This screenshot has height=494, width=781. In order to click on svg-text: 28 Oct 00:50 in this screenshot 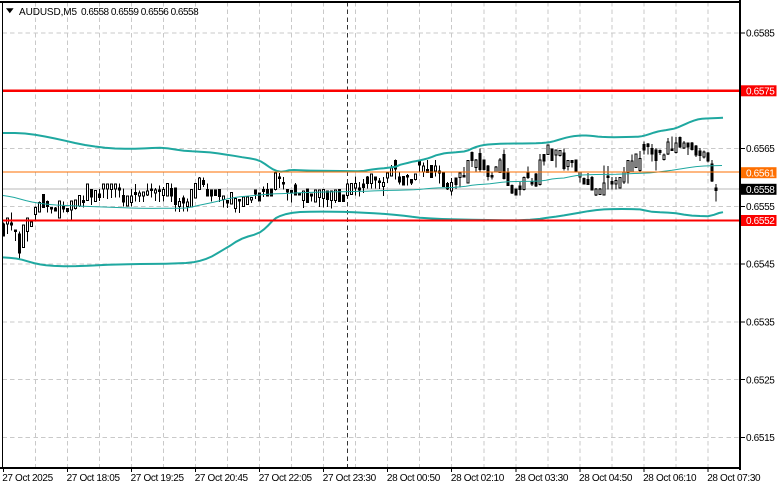, I will do `click(414, 478)`.